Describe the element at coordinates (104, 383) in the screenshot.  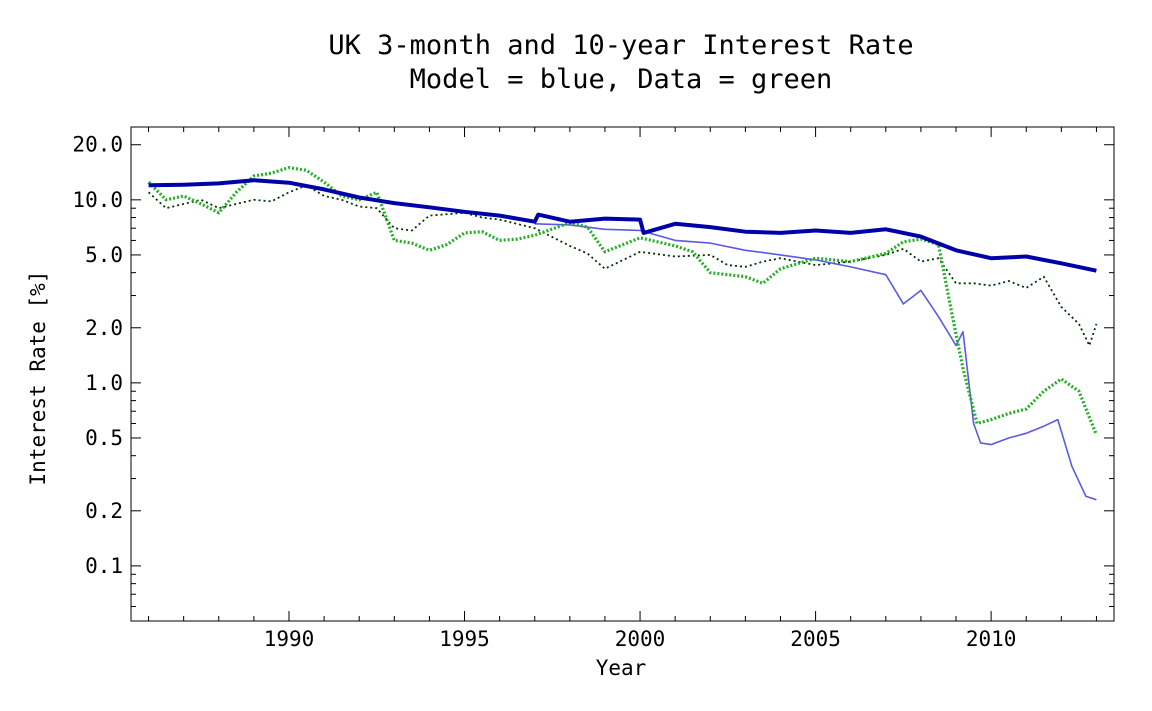
I see `y-tick-label: 1.0` at that location.